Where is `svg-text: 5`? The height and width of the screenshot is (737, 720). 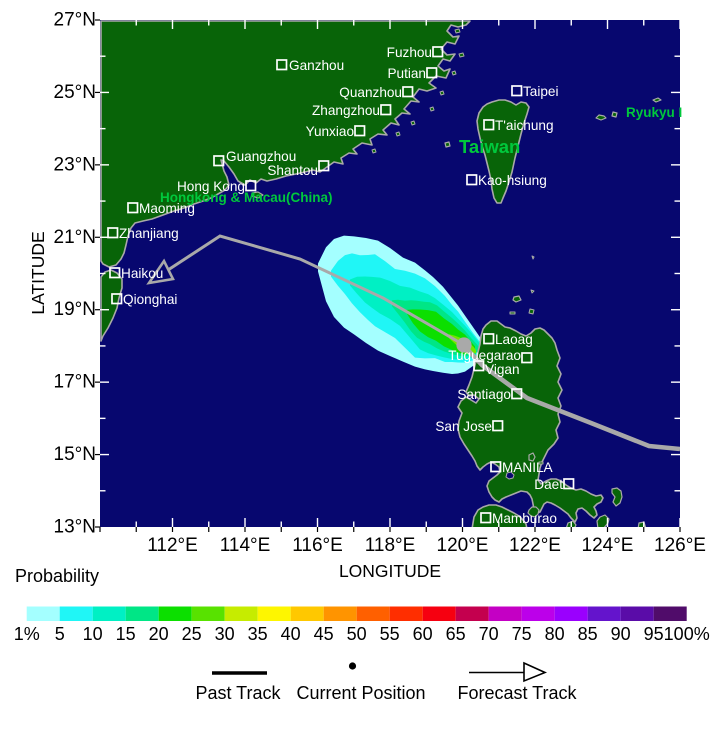
svg-text: 5 is located at coordinates (60, 634).